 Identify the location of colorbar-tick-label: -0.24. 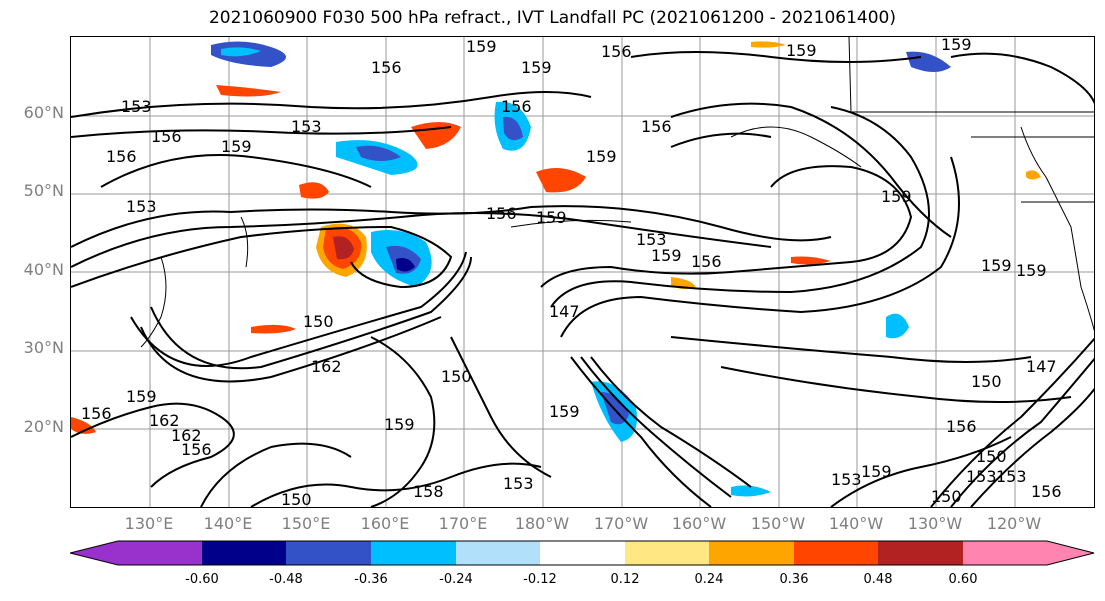
(456, 579).